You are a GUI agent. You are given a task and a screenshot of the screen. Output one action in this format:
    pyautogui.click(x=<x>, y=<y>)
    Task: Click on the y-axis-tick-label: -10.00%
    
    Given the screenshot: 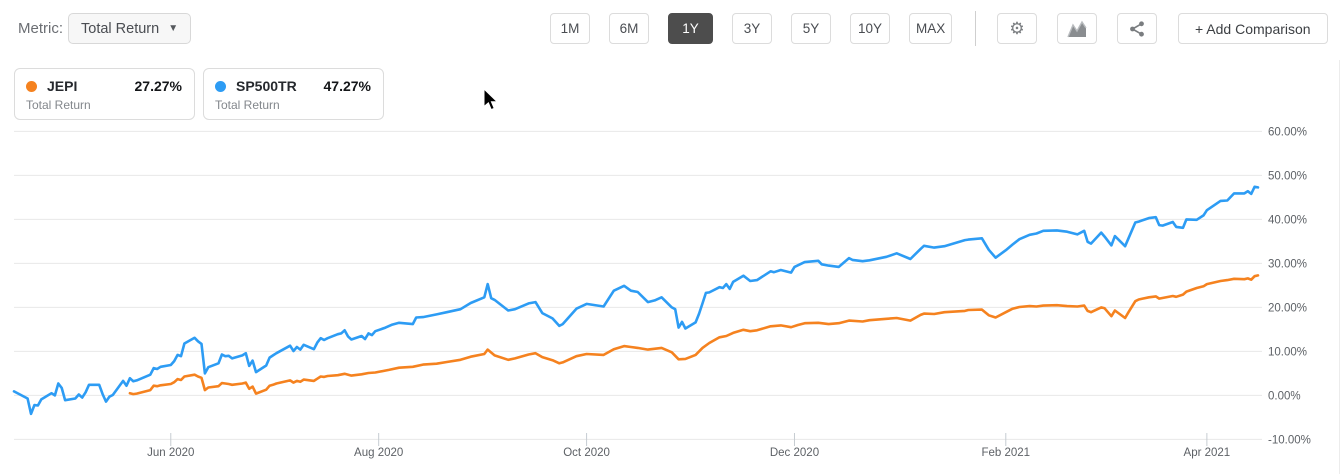 What is the action you would take?
    pyautogui.click(x=1289, y=440)
    